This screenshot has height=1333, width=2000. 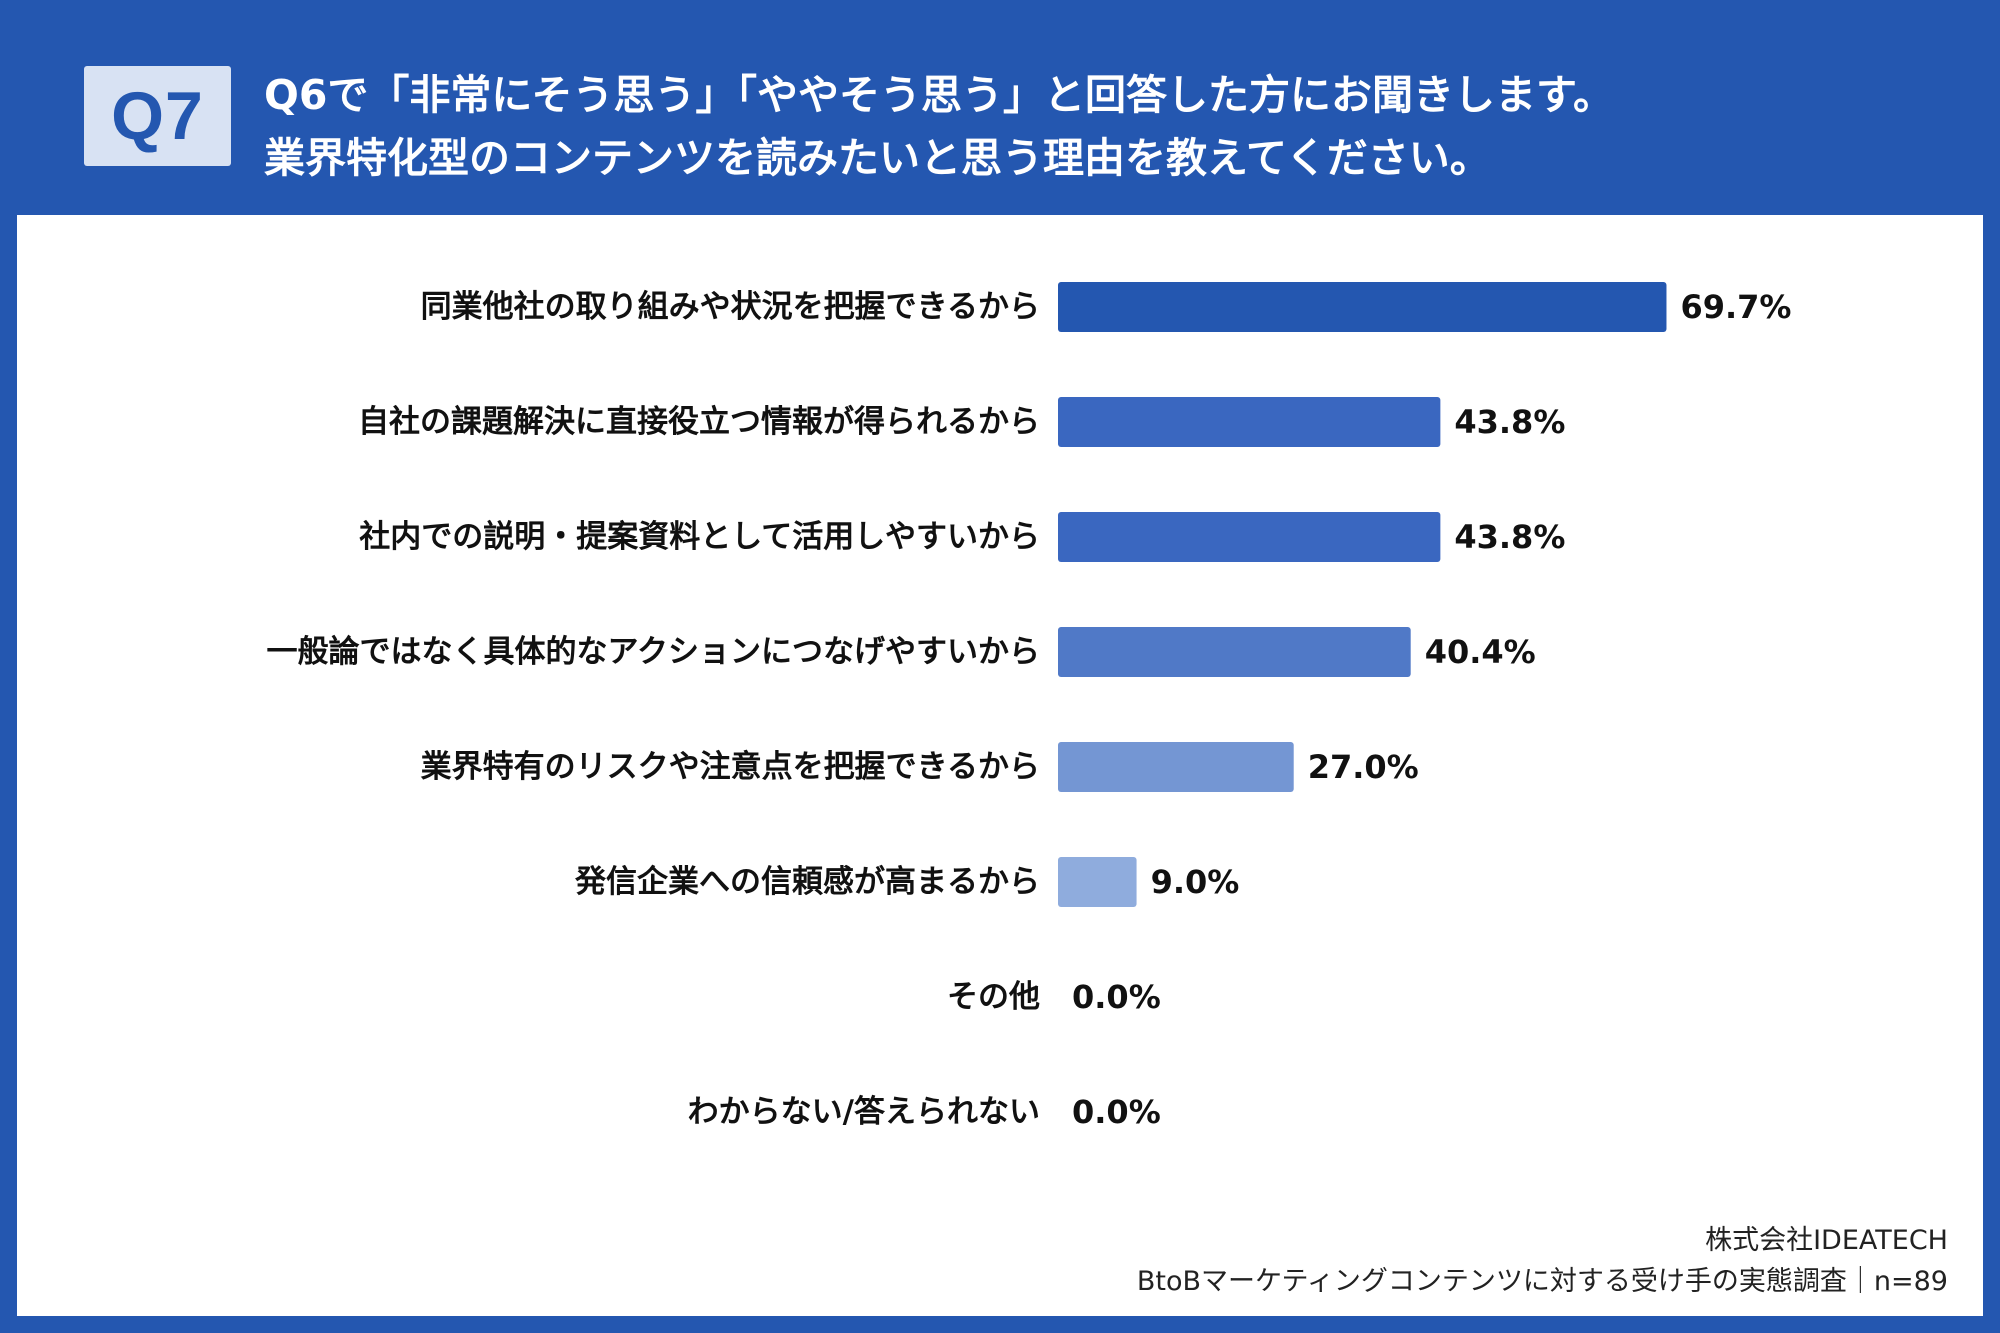 What do you see at coordinates (877, 158) in the screenshot?
I see `question-line-2: 業界特化型のコンテンツを読みたいと思う理由を教えてください。` at bounding box center [877, 158].